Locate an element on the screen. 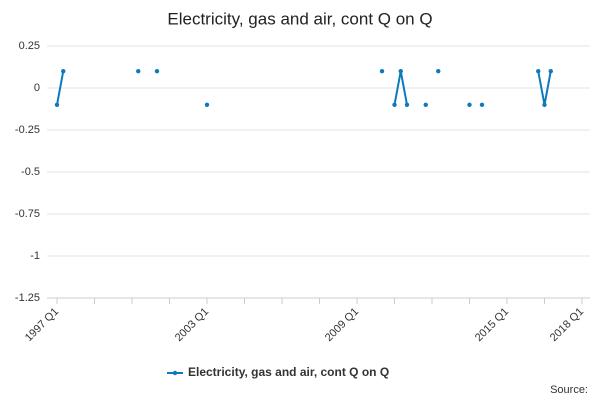 Image resolution: width=600 pixels, height=400 pixels. x-tick-label: 2015 Q1 is located at coordinates (492, 325).